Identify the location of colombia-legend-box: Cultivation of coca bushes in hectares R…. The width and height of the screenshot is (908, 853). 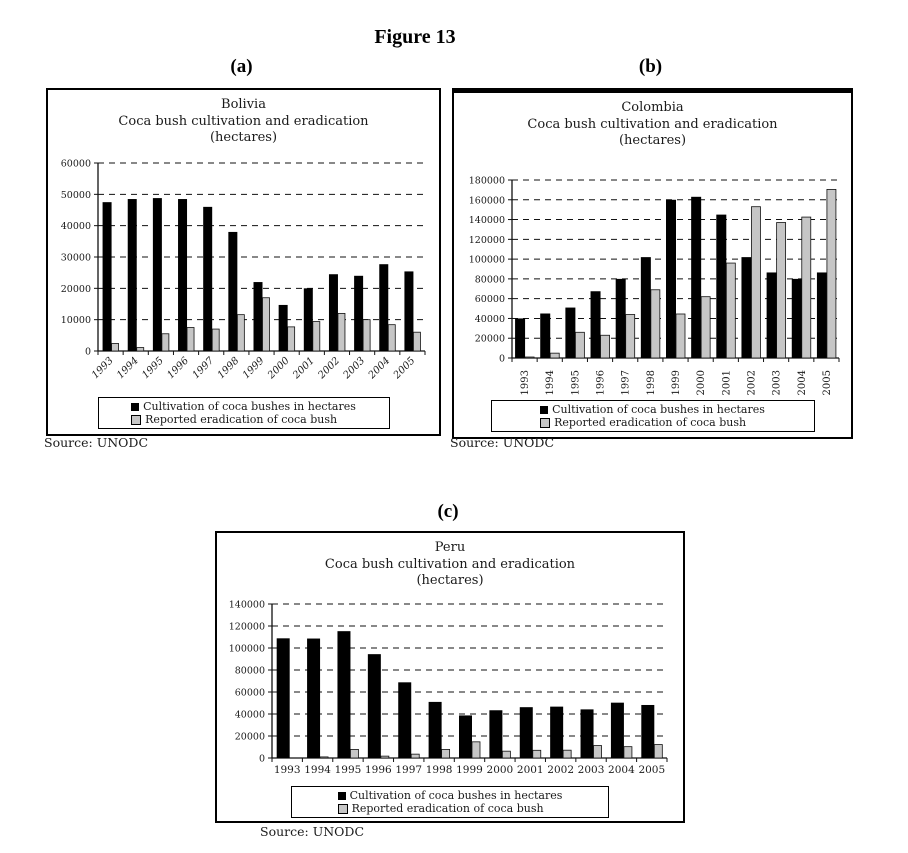
(652, 416).